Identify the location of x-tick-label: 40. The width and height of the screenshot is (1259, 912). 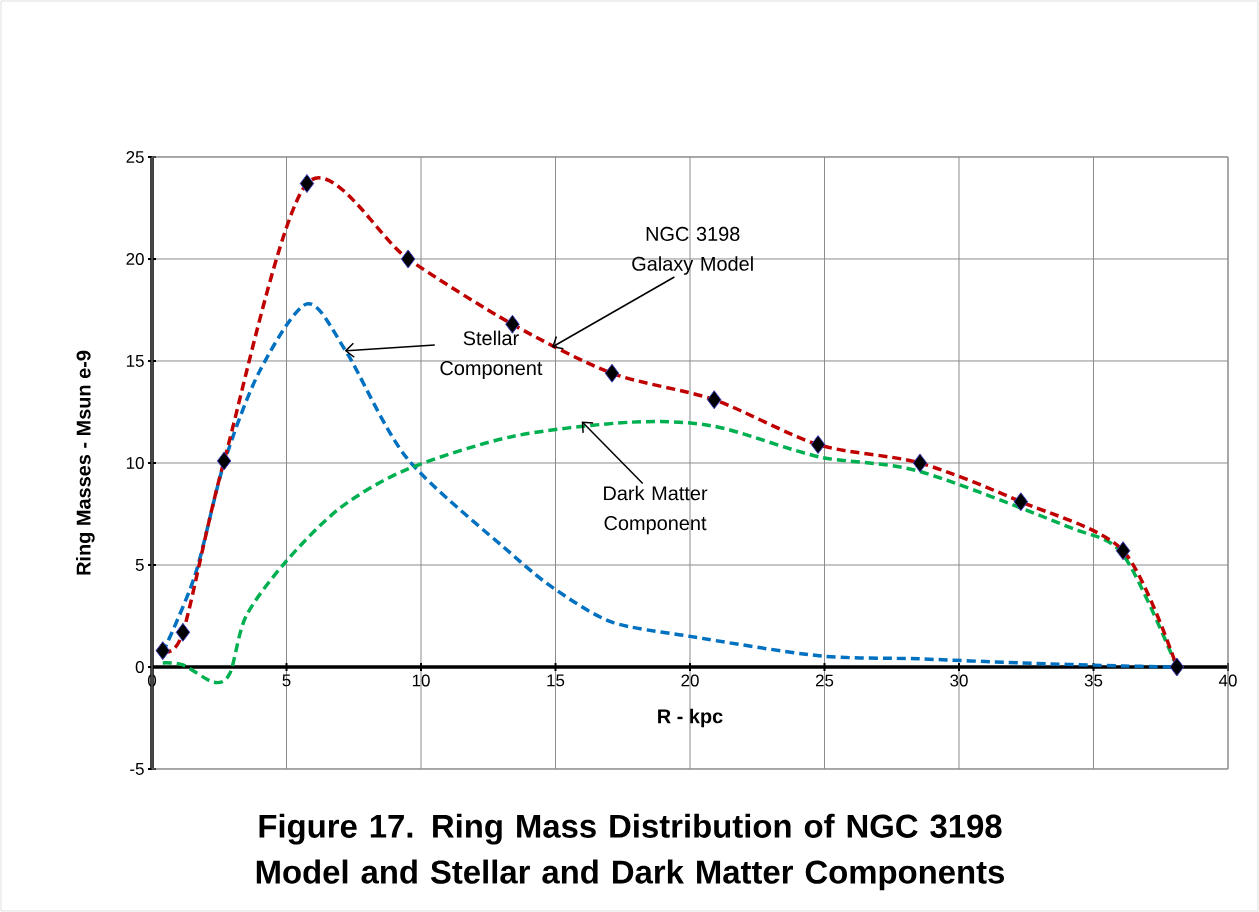
(1227, 680).